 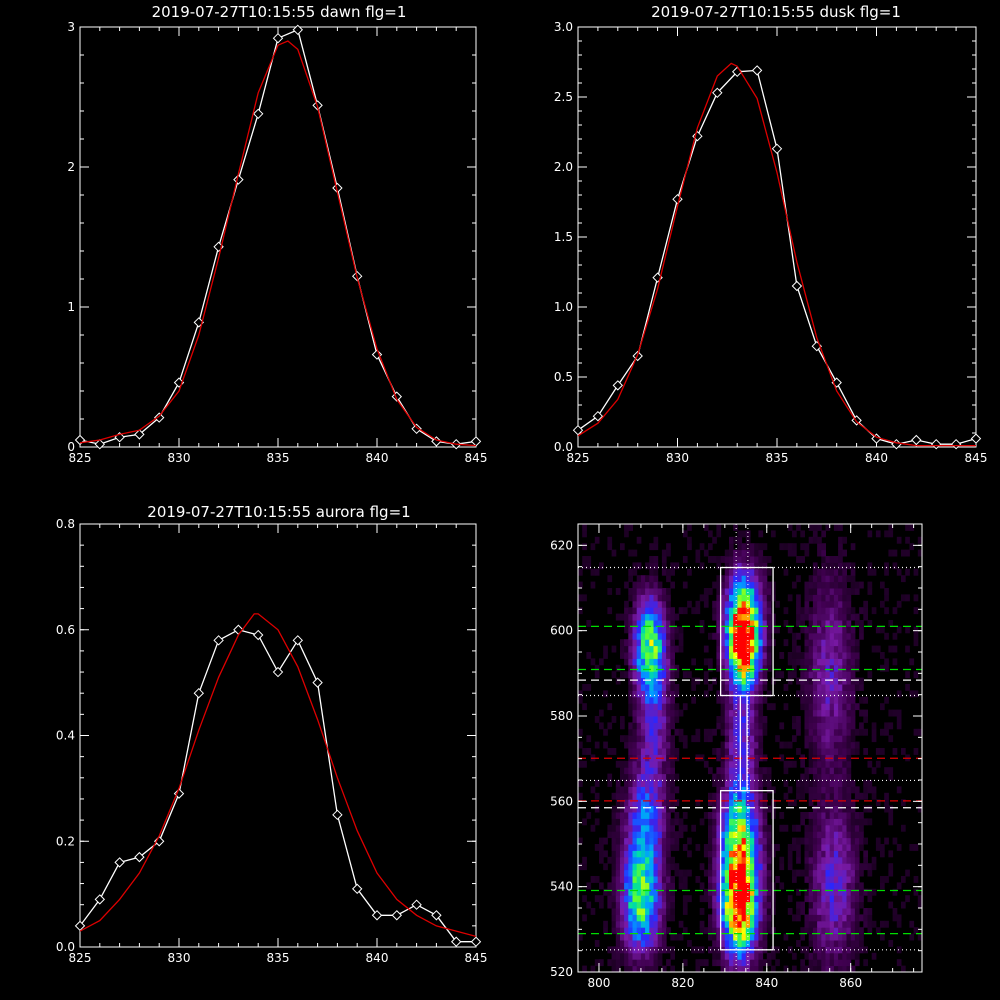 I want to click on panel-dusk-xtick-label: 840, so click(x=876, y=458).